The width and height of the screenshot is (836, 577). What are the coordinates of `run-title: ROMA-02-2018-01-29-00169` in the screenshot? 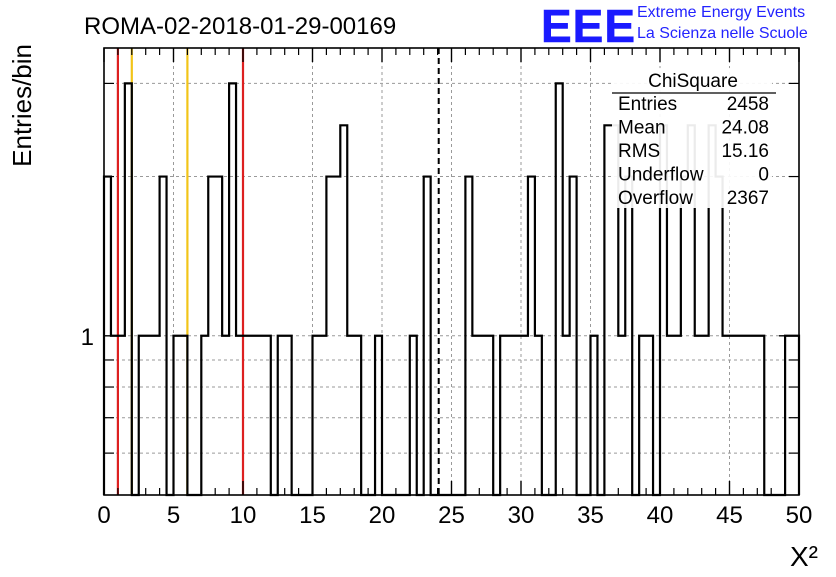 It's located at (240, 26).